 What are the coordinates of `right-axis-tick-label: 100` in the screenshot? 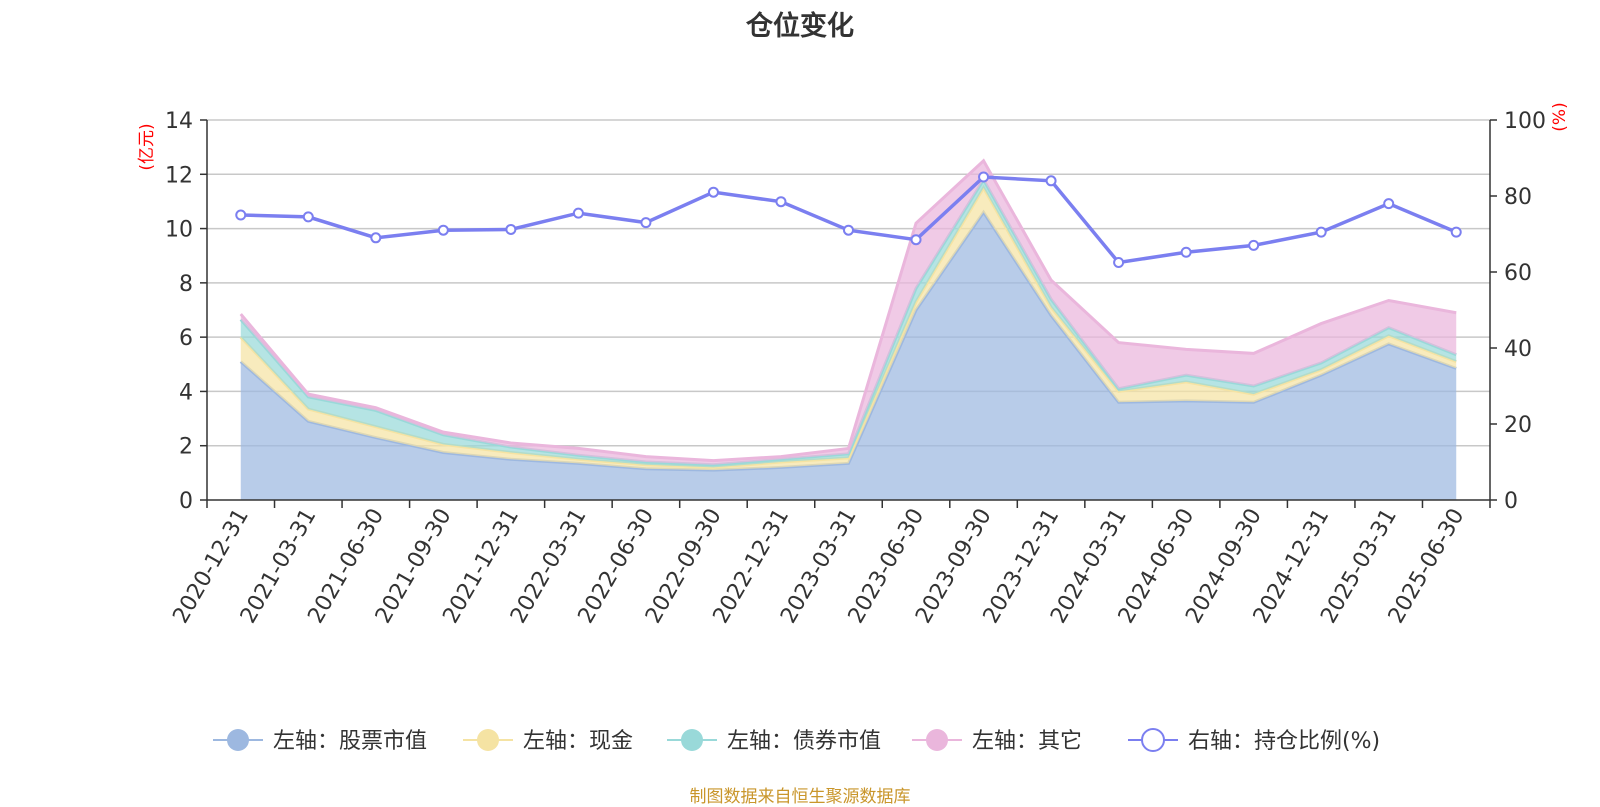 It's located at (1525, 121).